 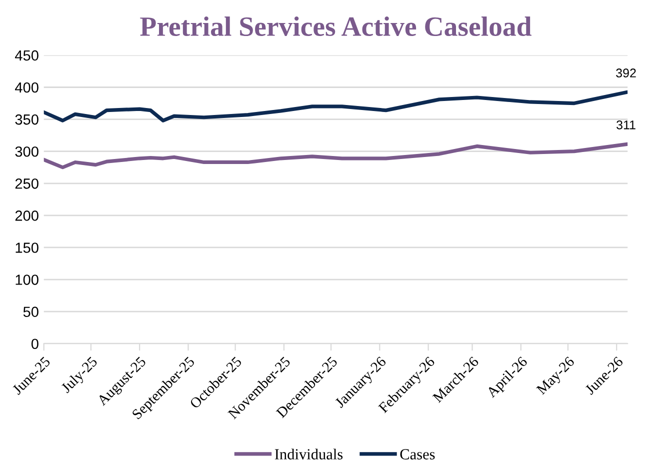 I want to click on y-tick-label: 50, so click(x=30, y=311).